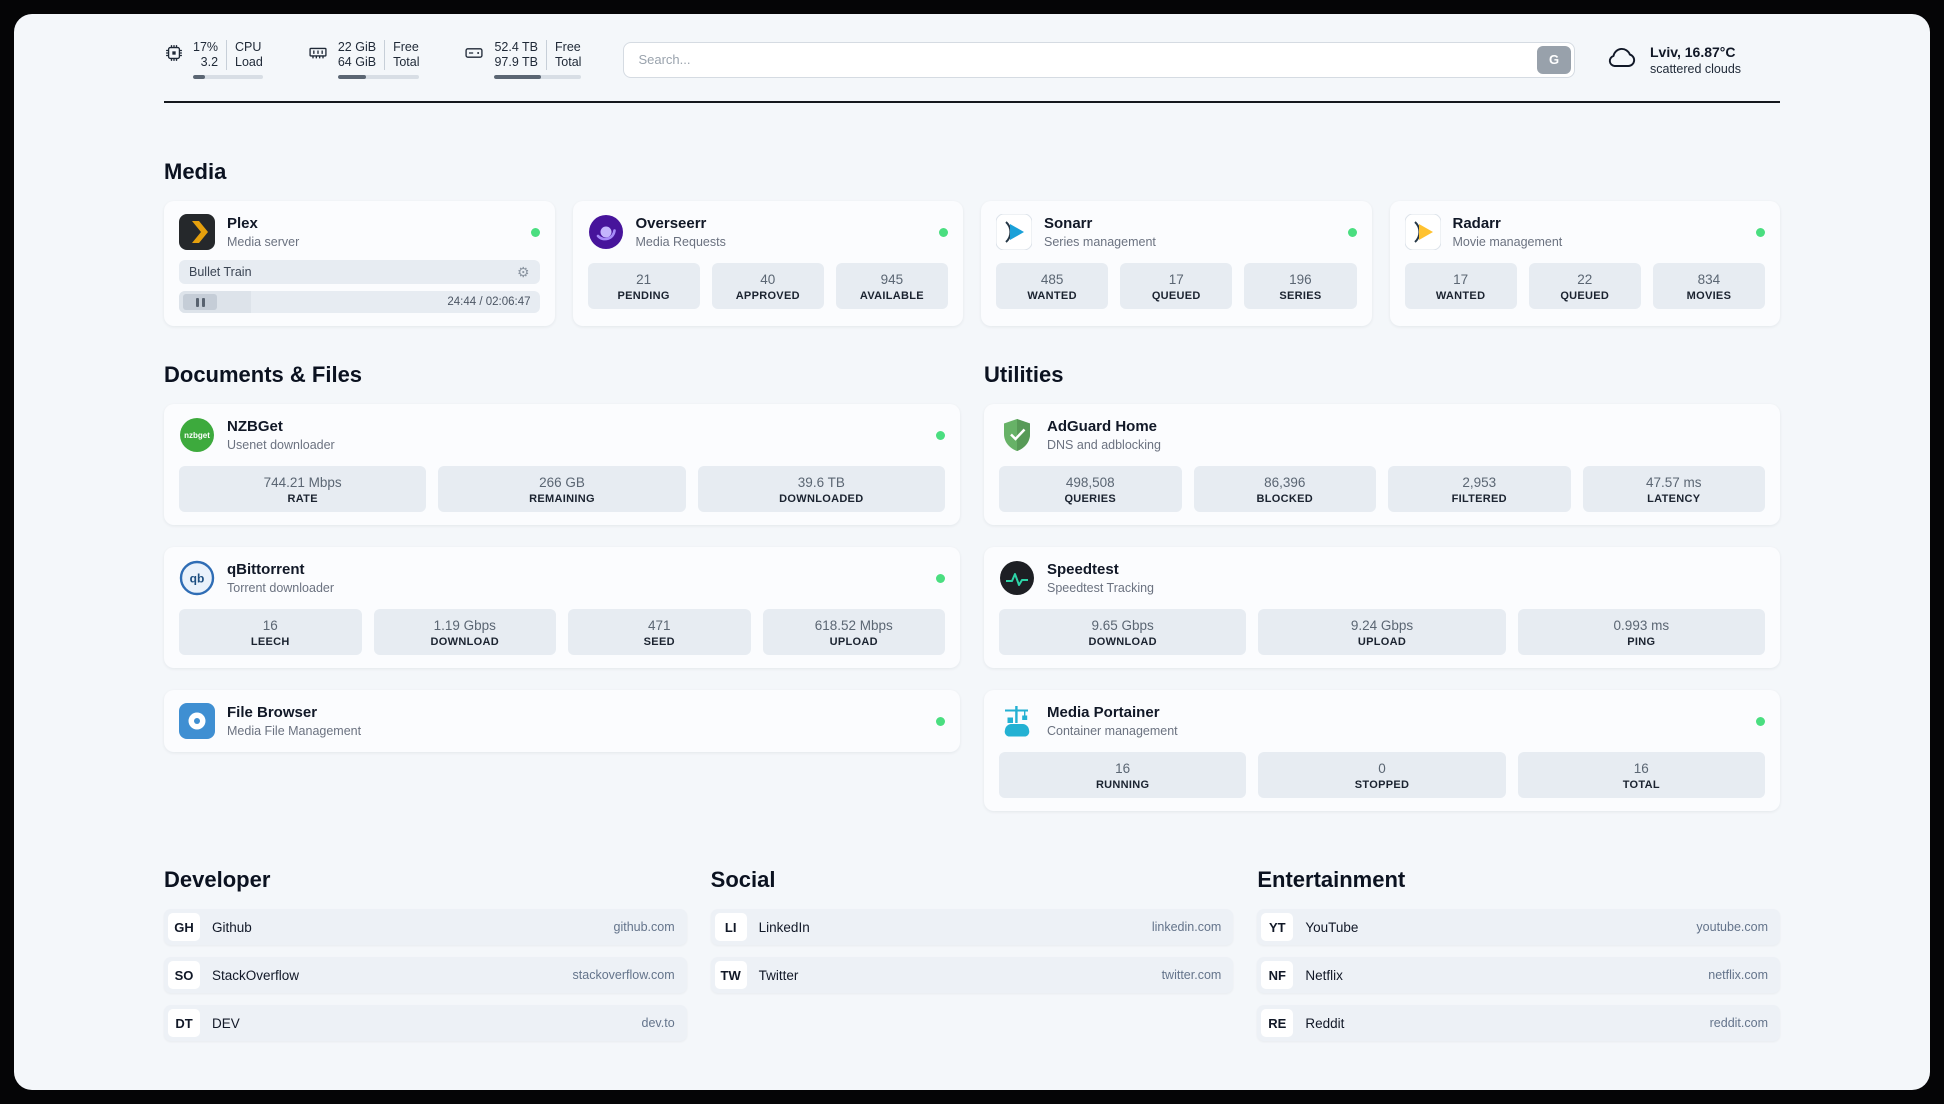 The image size is (1944, 1104). What do you see at coordinates (671, 223) in the screenshot?
I see `service-name: Overseerr` at bounding box center [671, 223].